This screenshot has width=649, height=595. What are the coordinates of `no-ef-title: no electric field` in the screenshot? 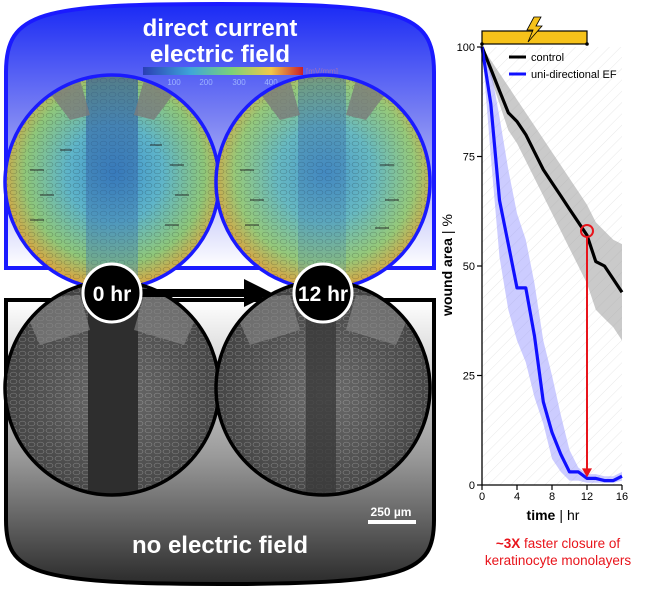 It's located at (220, 545).